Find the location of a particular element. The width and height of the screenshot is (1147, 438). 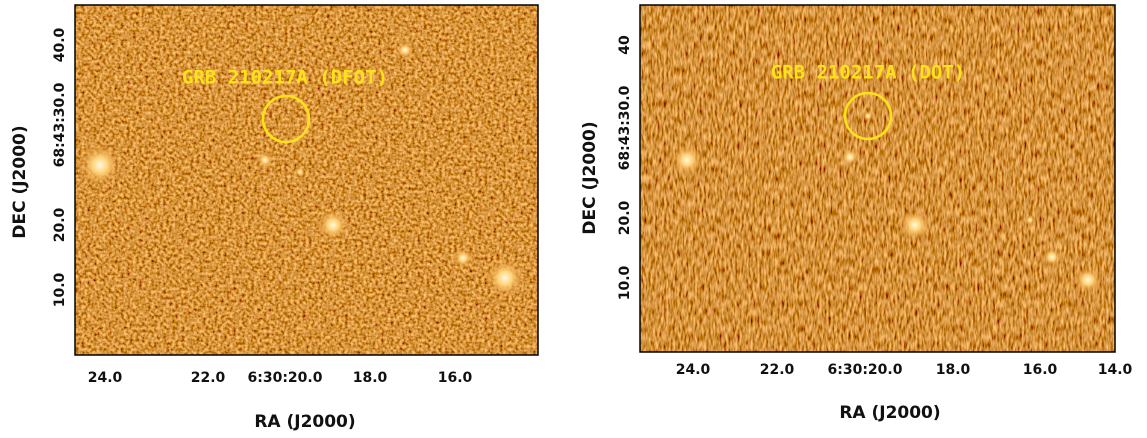

annotation: GRB 210217A (DFOT) is located at coordinates (285, 78).